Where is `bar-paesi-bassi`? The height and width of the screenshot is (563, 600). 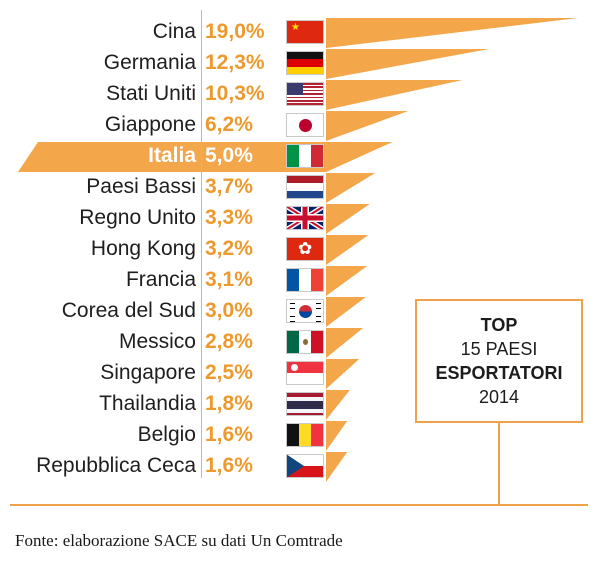 bar-paesi-bassi is located at coordinates (351, 188).